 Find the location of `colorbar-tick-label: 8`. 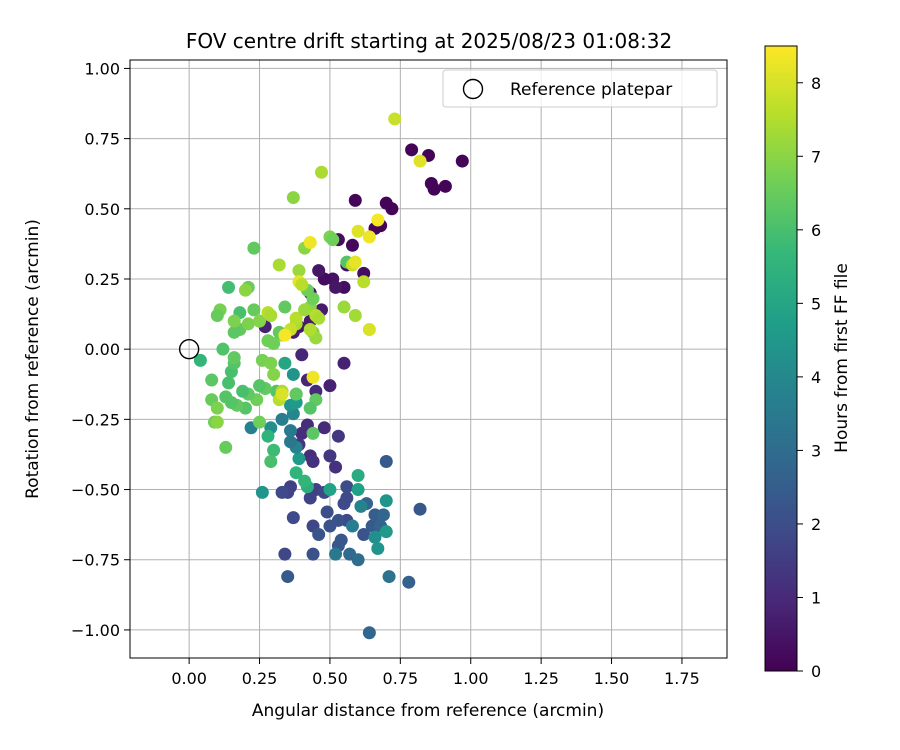

colorbar-tick-label: 8 is located at coordinates (816, 83).